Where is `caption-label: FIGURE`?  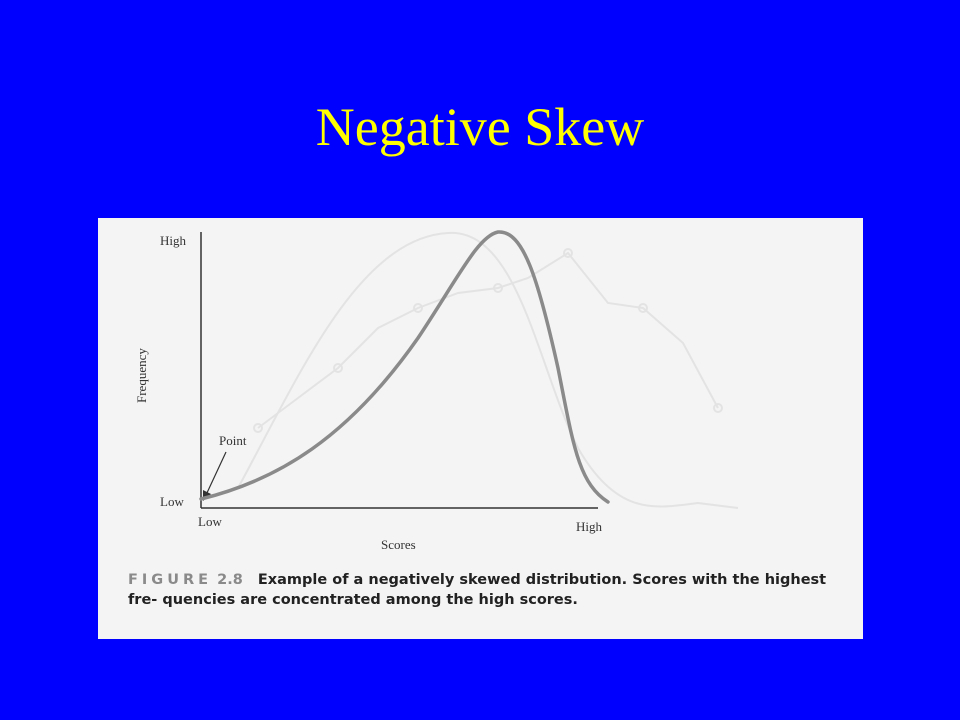
caption-label: FIGURE is located at coordinates (170, 580).